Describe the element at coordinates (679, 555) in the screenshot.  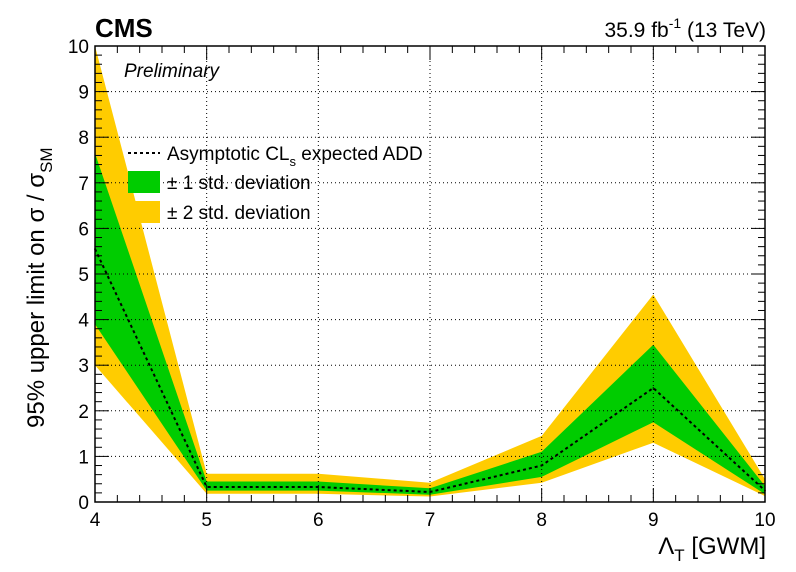
I see `x-axis-title-sub: T` at that location.